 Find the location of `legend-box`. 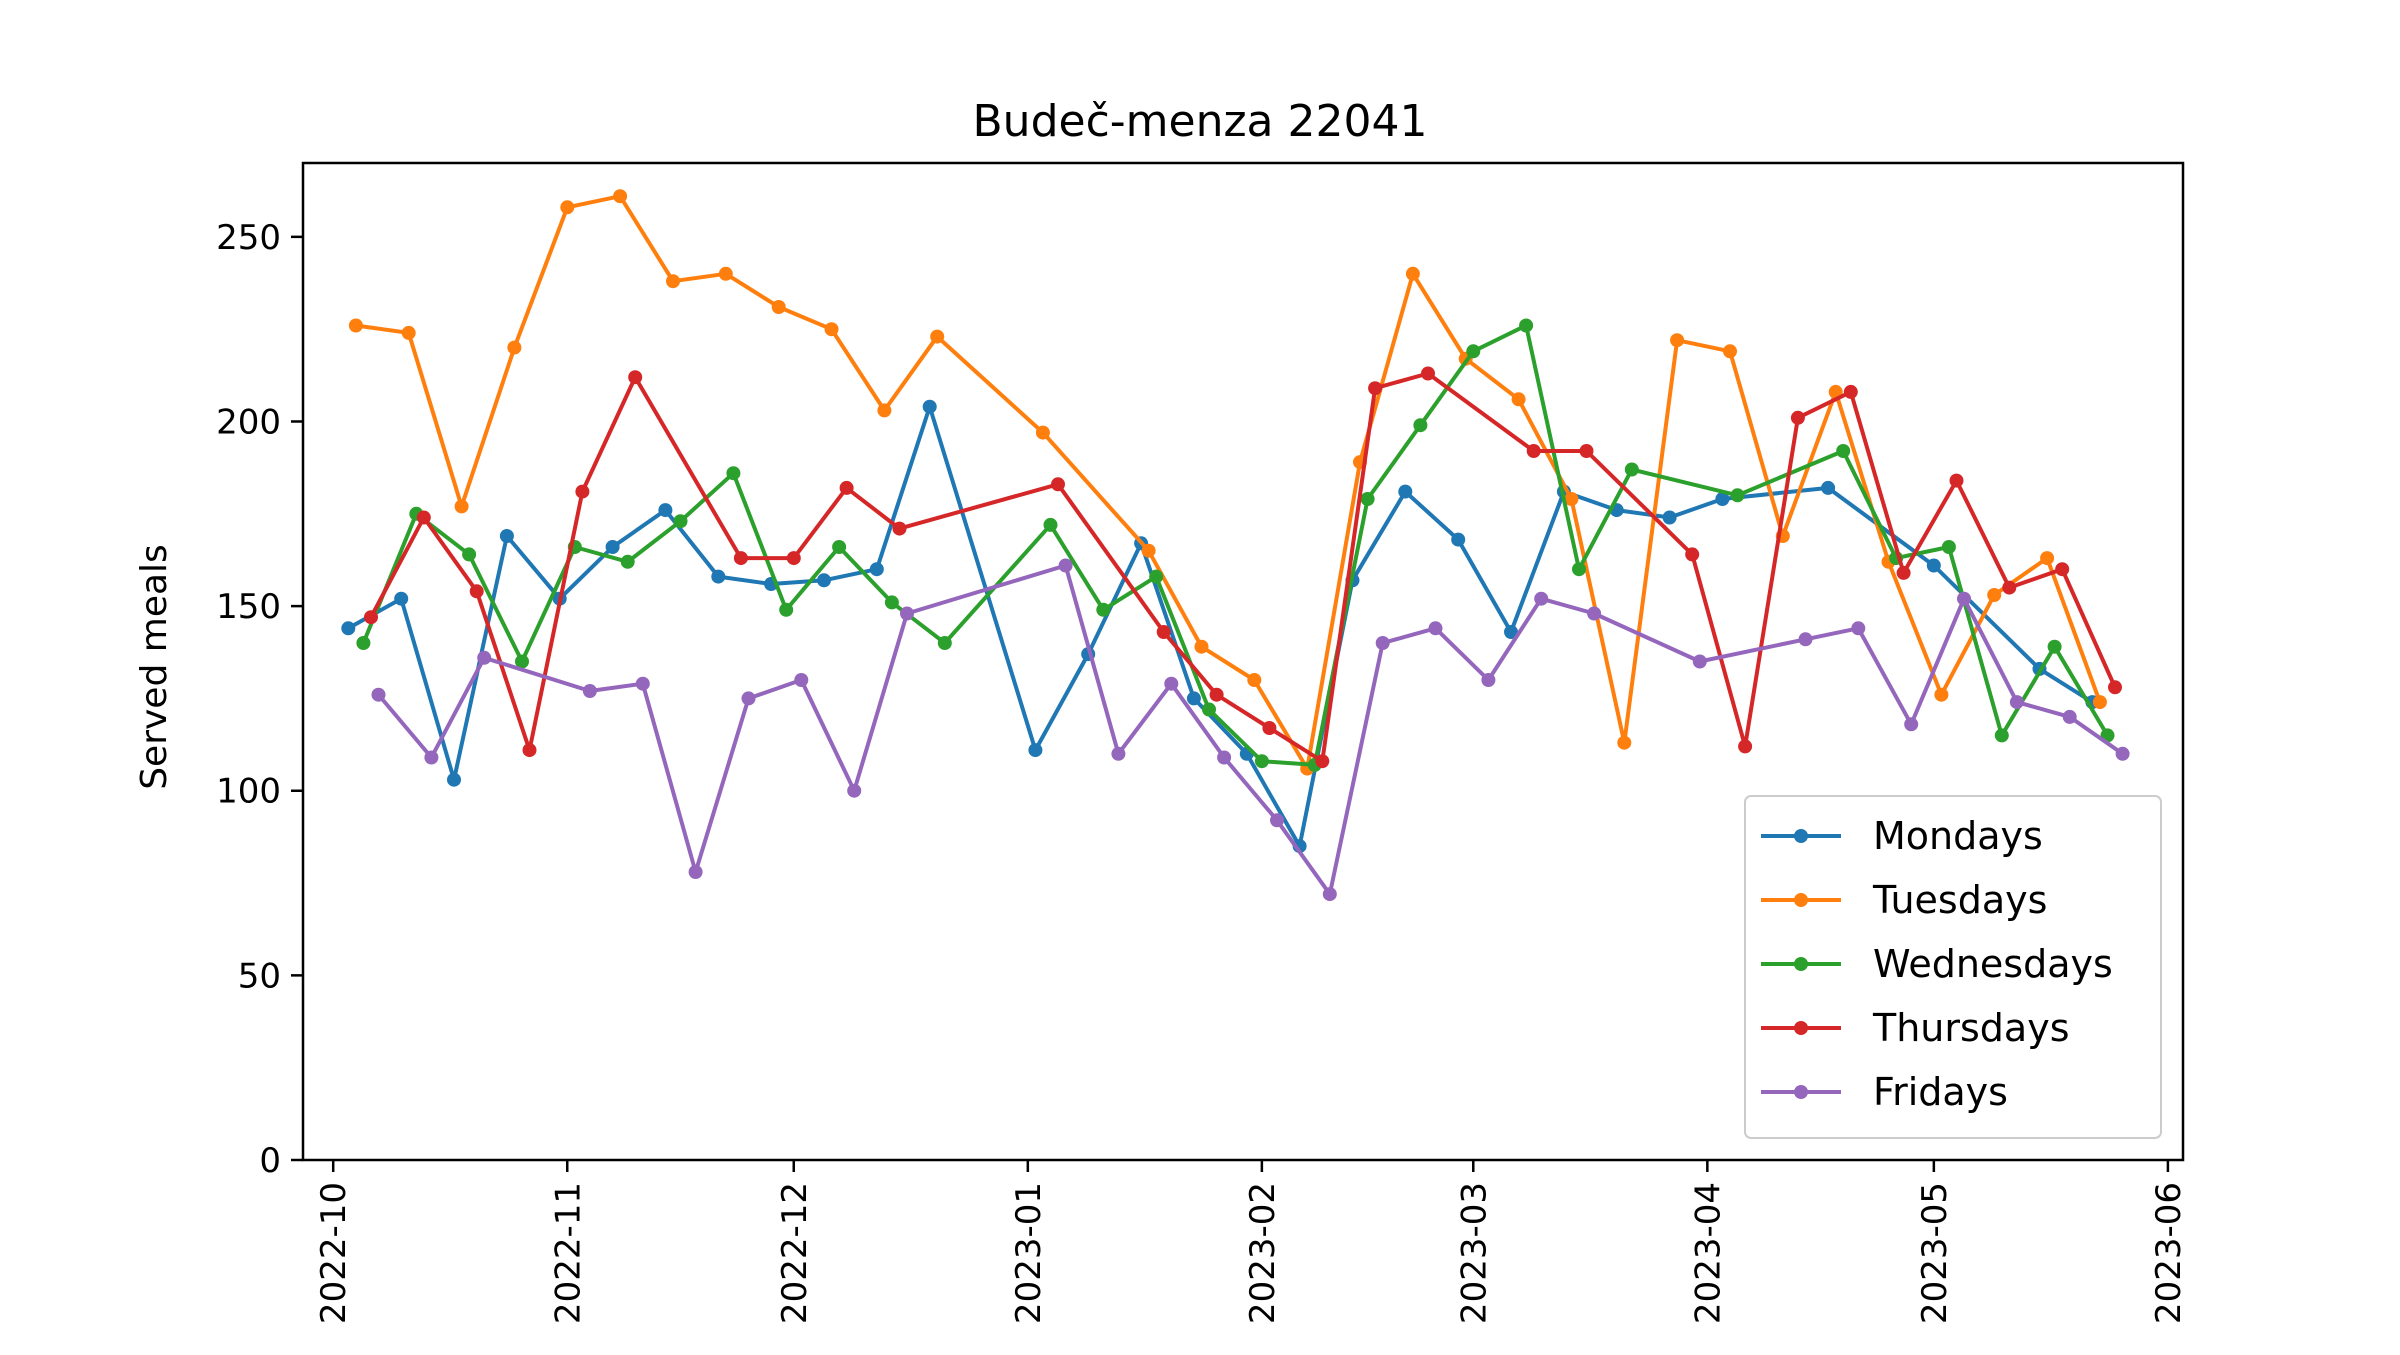

legend-box is located at coordinates (1953, 967).